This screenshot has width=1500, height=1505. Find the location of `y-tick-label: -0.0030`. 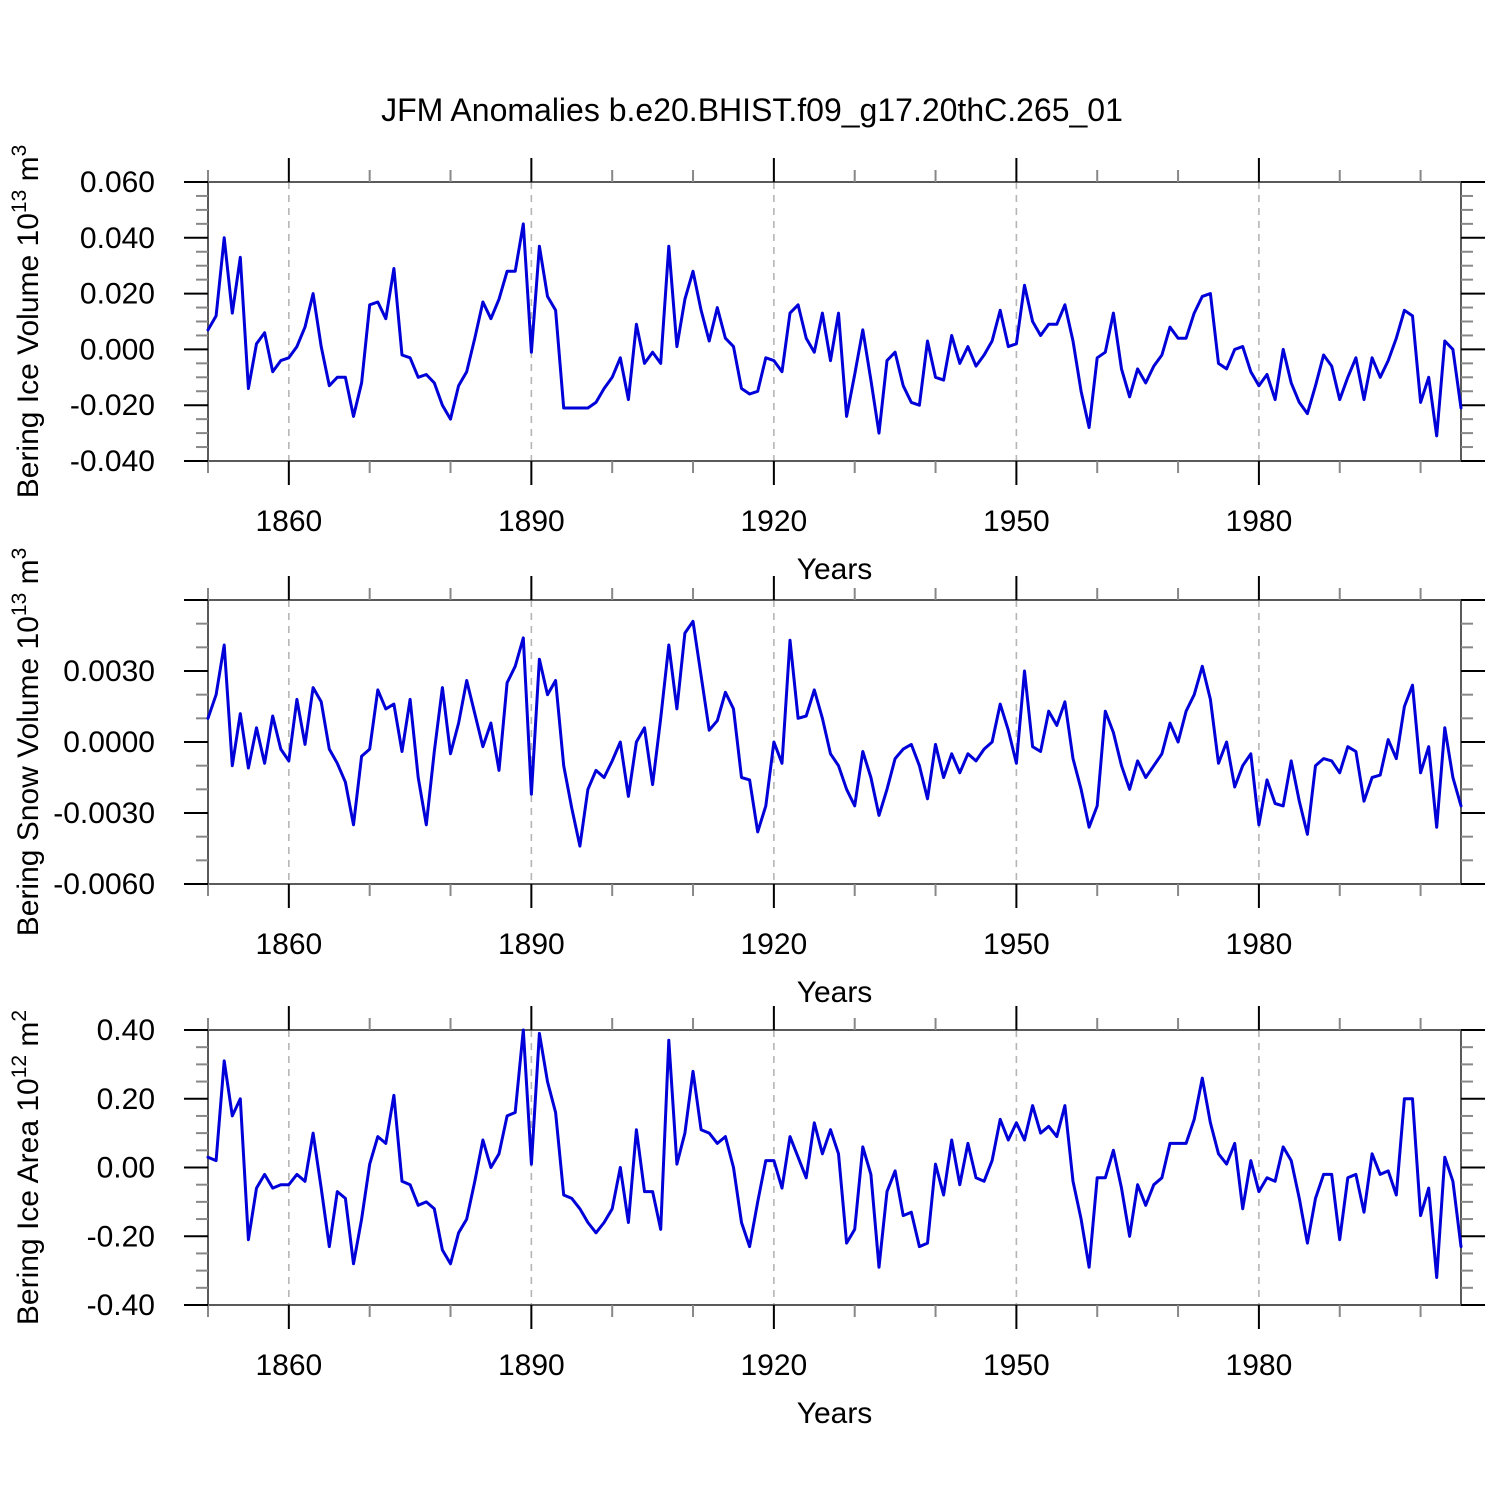

y-tick-label: -0.0030 is located at coordinates (104, 813).